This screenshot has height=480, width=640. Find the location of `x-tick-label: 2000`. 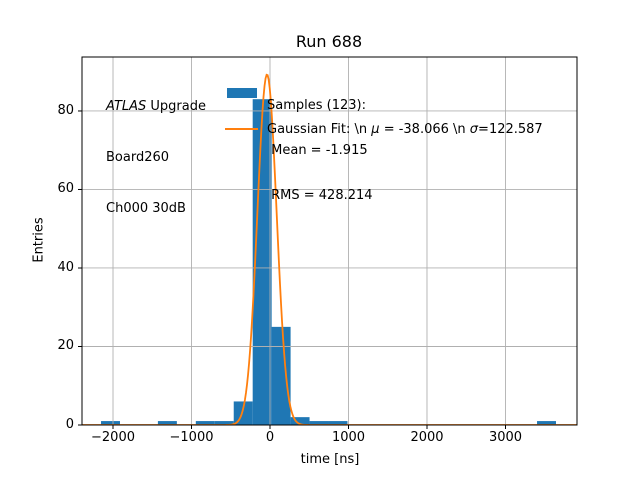

x-tick-label: 2000 is located at coordinates (427, 437).